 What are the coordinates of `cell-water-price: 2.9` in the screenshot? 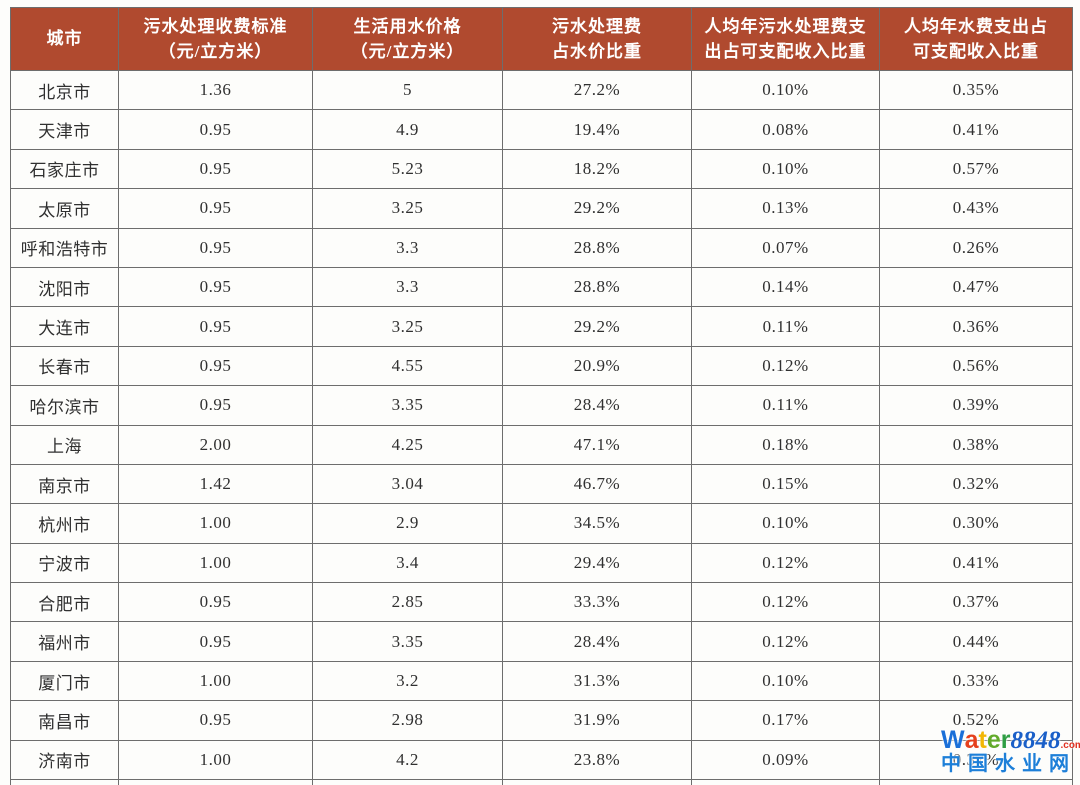 It's located at (407, 523).